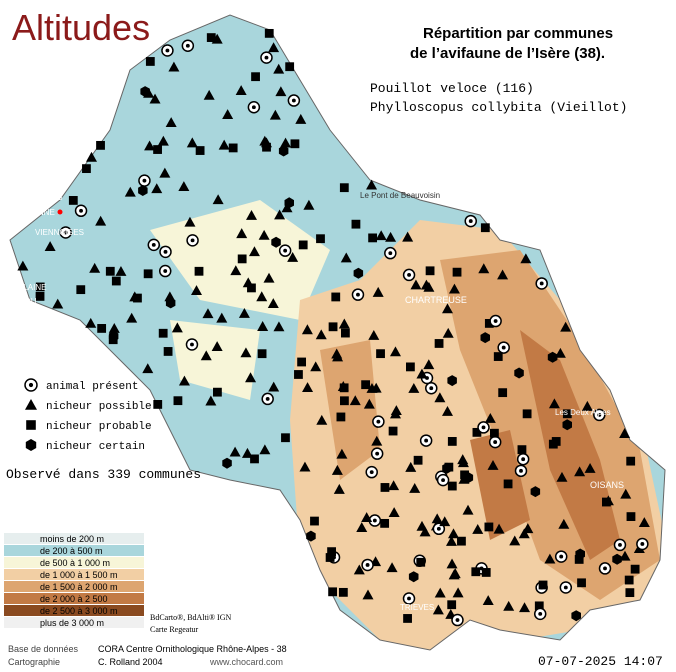 The height and width of the screenshot is (672, 676). I want to click on footer-label: Base de données, so click(43, 649).